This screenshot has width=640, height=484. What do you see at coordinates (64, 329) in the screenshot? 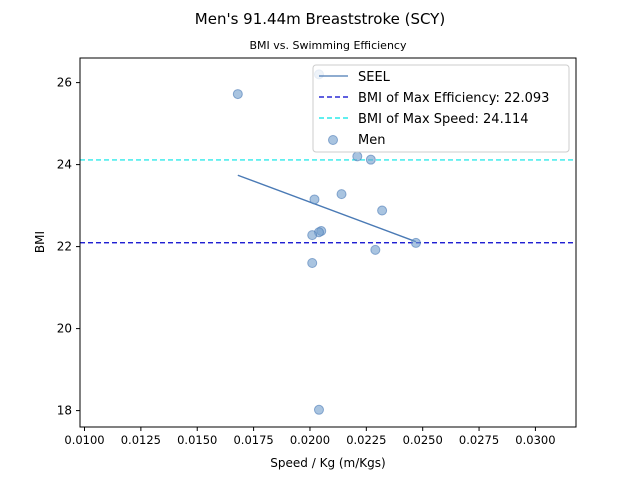
I see `y-tick-label-1: 20` at bounding box center [64, 329].